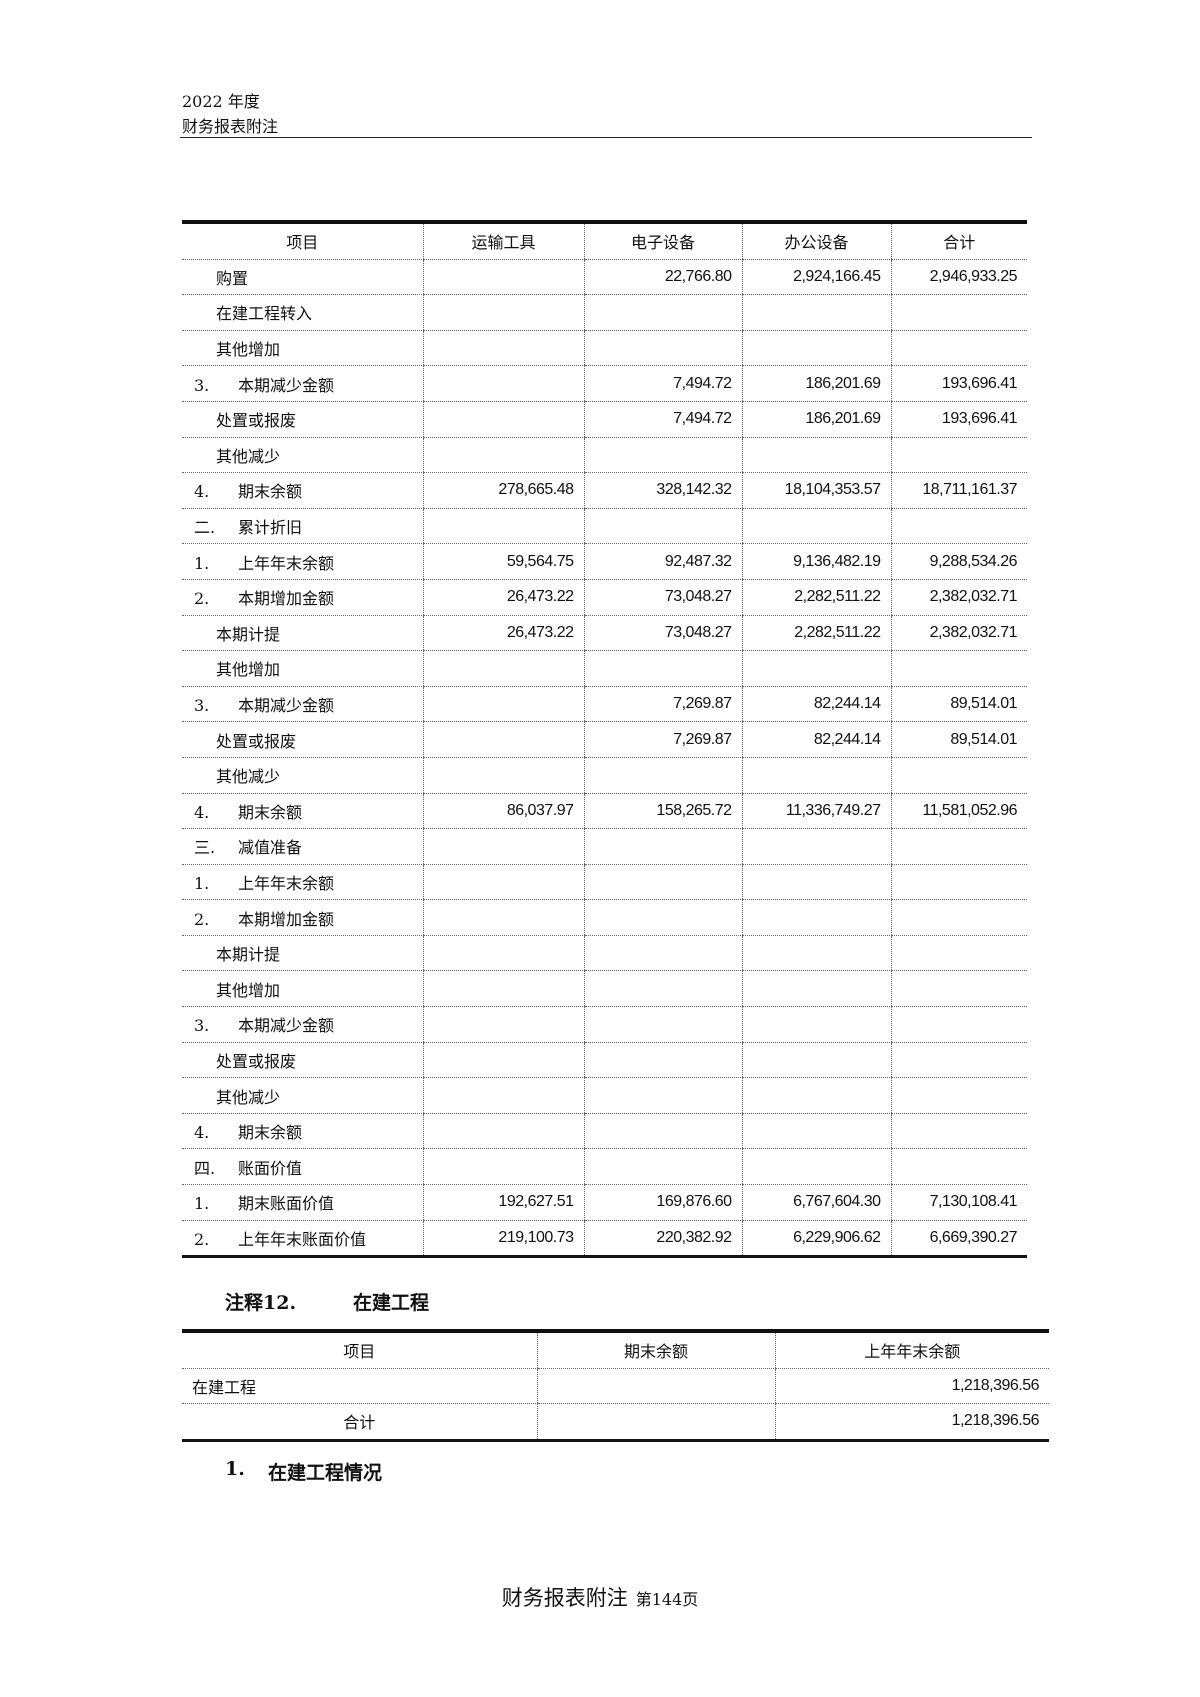 This screenshot has height=1697, width=1200. Describe the element at coordinates (205, 528) in the screenshot. I see `row-number: 二.` at that location.